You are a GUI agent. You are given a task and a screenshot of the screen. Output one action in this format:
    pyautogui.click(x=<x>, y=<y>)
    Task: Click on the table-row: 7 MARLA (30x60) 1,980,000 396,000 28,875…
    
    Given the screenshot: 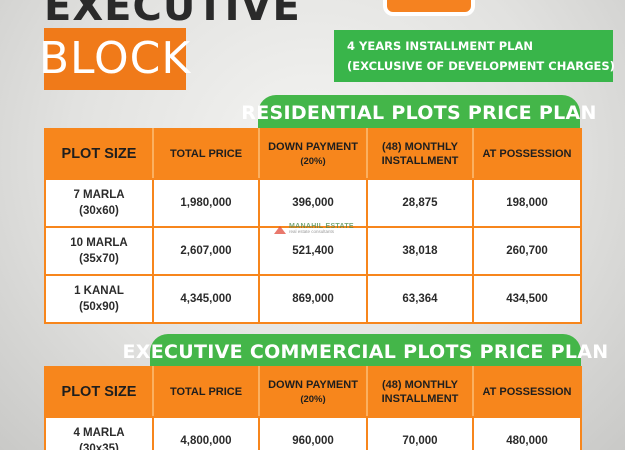 What is the action you would take?
    pyautogui.click(x=313, y=203)
    